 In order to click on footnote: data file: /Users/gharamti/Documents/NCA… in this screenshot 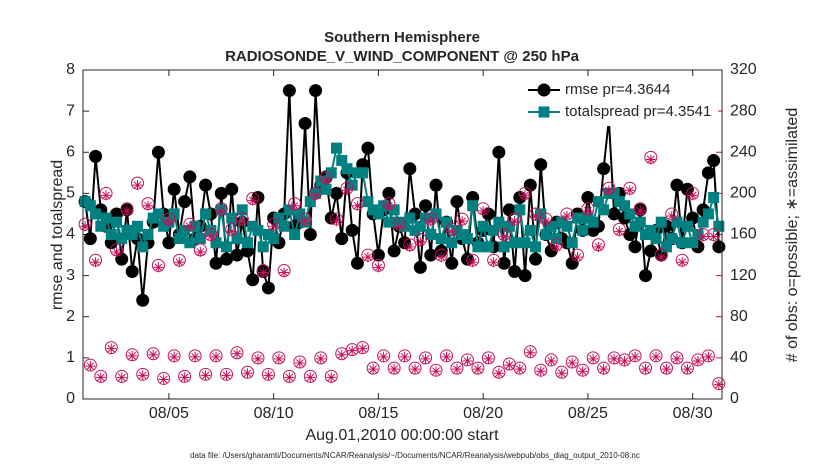, I will do `click(415, 455)`.